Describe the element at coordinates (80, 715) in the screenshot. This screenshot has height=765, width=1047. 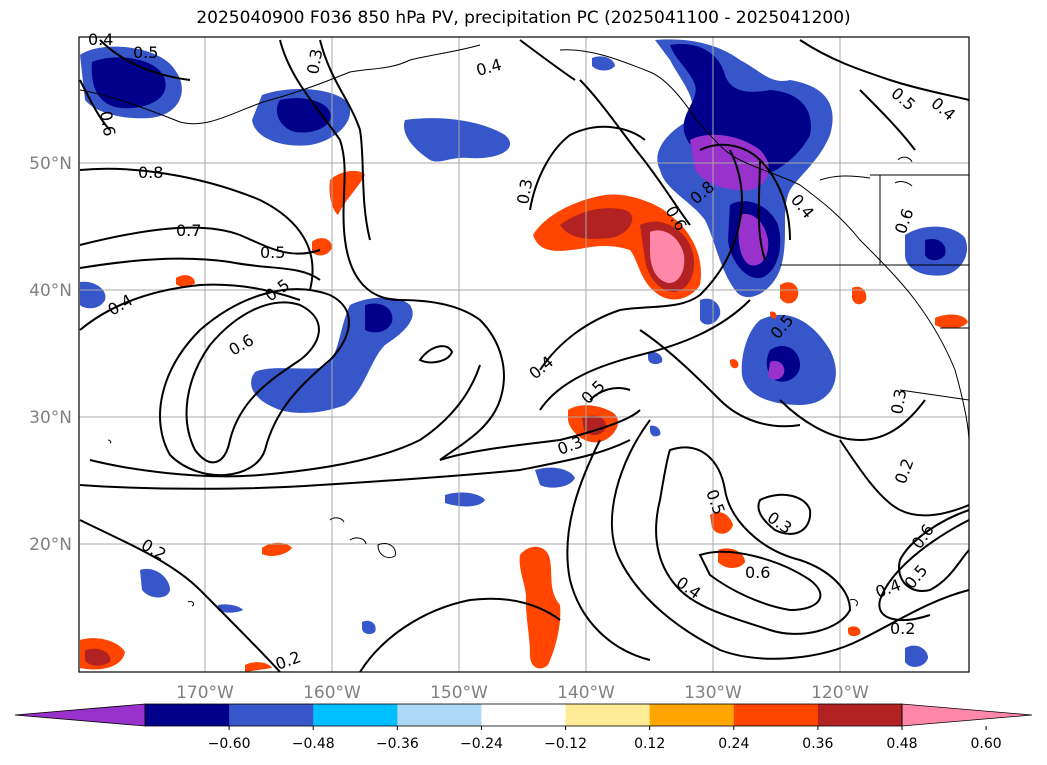
I see `colorbar-min-arrow` at that location.